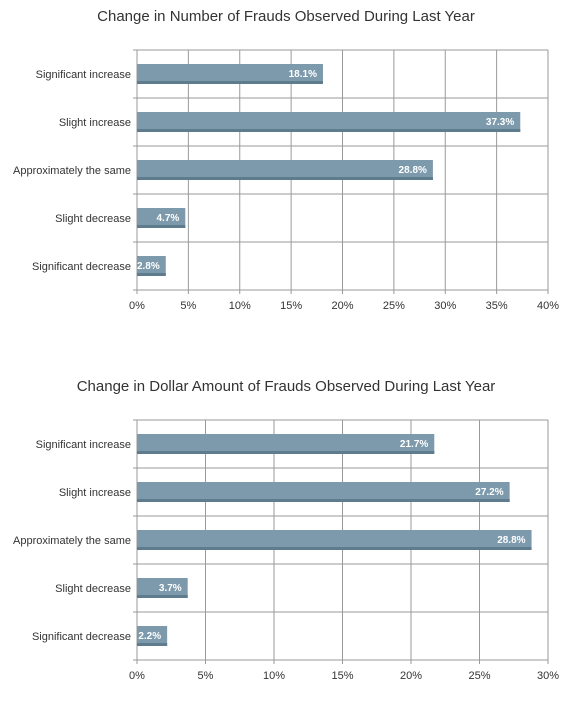  I want to click on data-label: 2.8%, so click(148, 266).